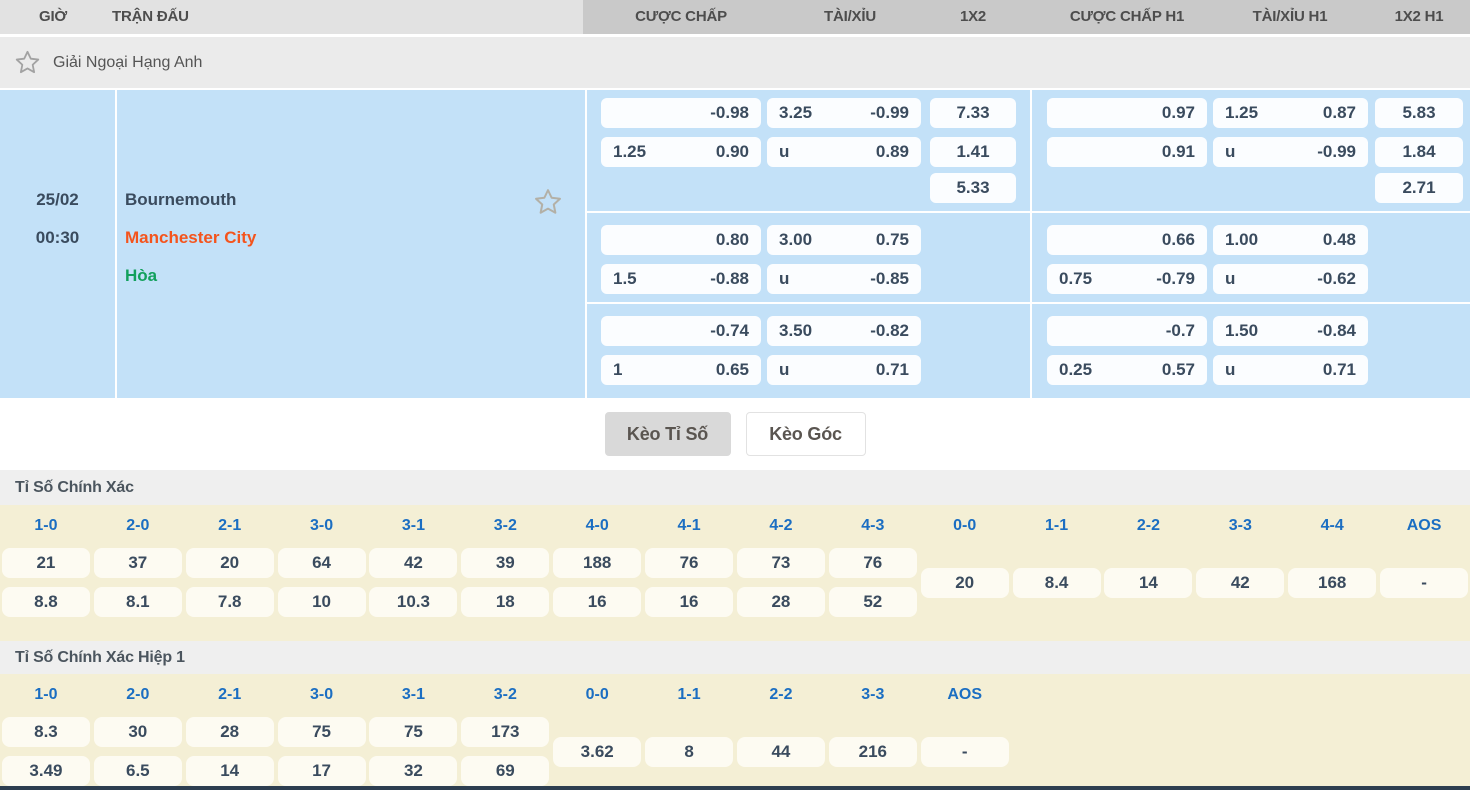 This screenshot has height=790, width=1470. I want to click on score-odds-cell: 8.4, so click(1056, 582).